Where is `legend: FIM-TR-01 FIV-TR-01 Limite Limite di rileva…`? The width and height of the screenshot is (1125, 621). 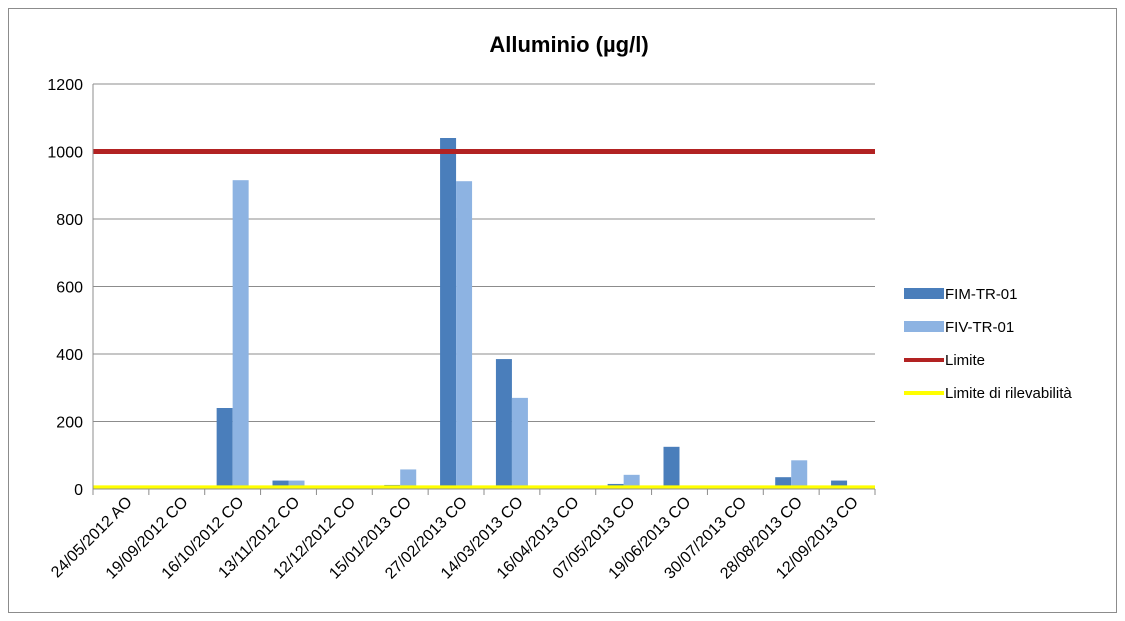
legend: FIM-TR-01 FIV-TR-01 Limite Limite di rileva… is located at coordinates (988, 344).